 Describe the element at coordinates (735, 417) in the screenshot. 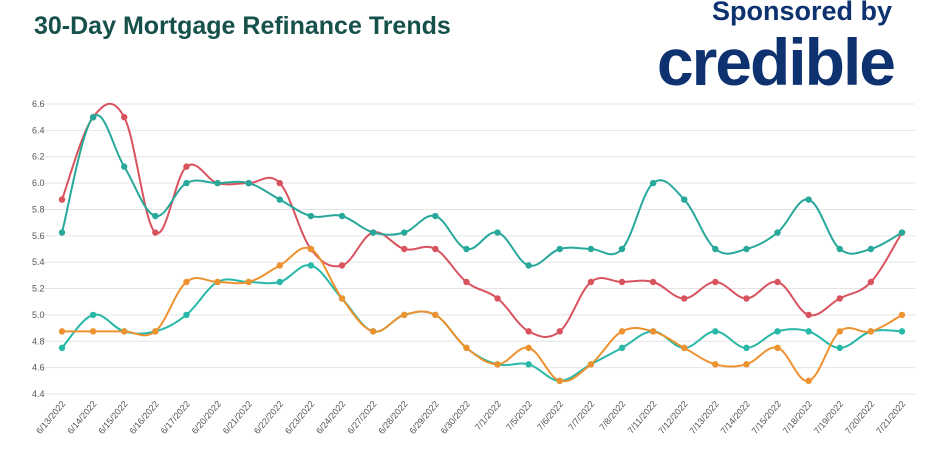

I see `x-tick-label: 7/14/2022` at that location.